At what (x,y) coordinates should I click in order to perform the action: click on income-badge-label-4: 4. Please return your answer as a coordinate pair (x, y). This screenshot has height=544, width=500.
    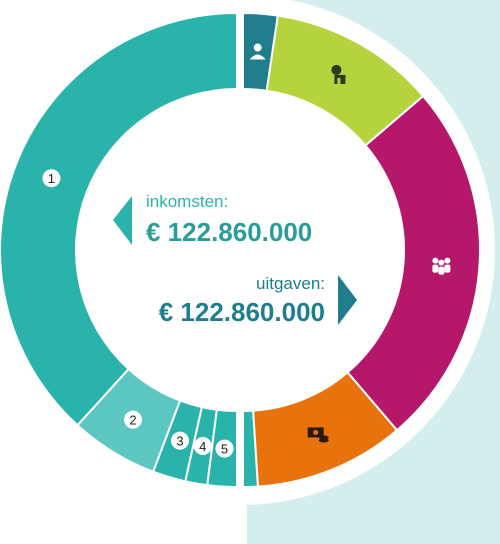
    Looking at the image, I should click on (202, 446).